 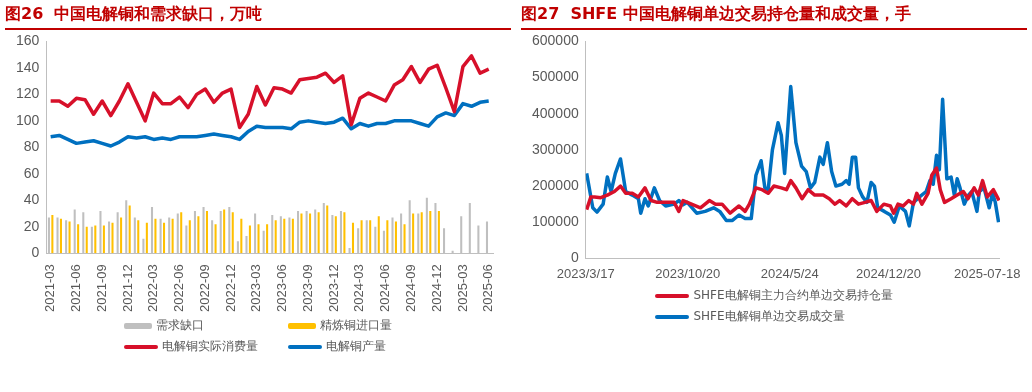 What do you see at coordinates (75, 288) in the screenshot?
I see `x-tick-label: 2021-06` at bounding box center [75, 288].